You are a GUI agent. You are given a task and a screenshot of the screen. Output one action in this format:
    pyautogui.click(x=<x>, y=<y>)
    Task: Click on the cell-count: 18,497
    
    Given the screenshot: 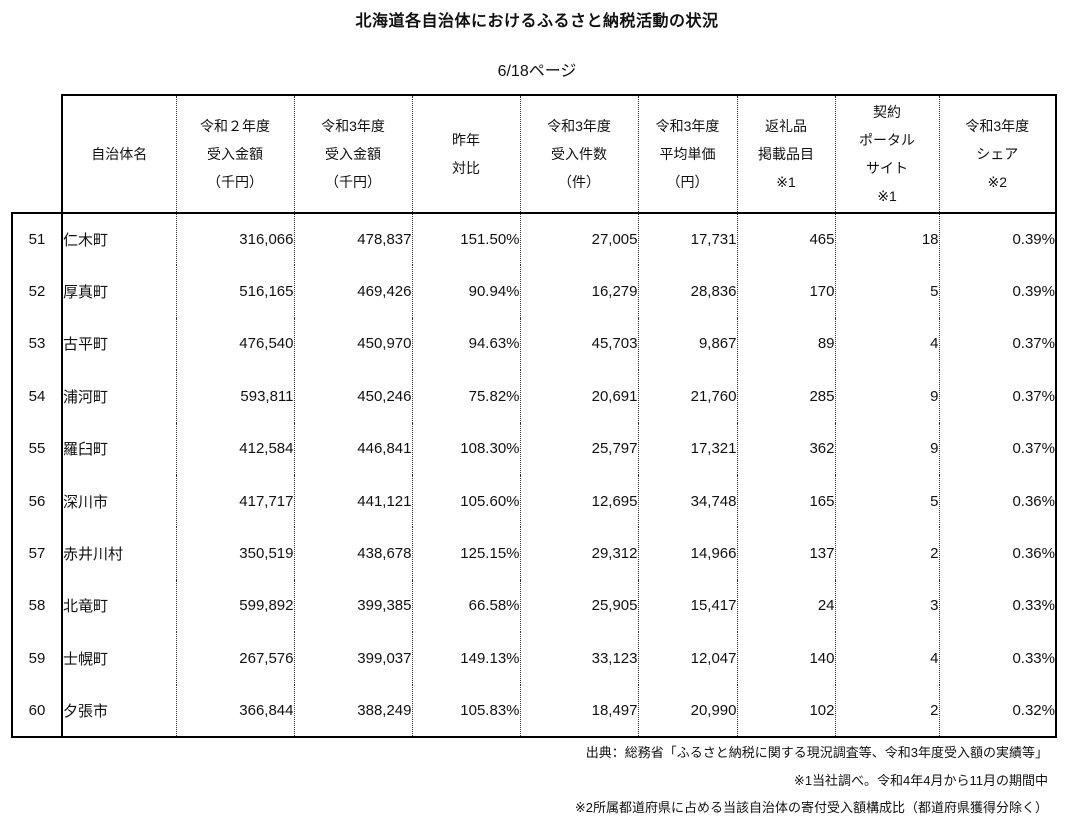 What is the action you would take?
    pyautogui.click(x=578, y=711)
    